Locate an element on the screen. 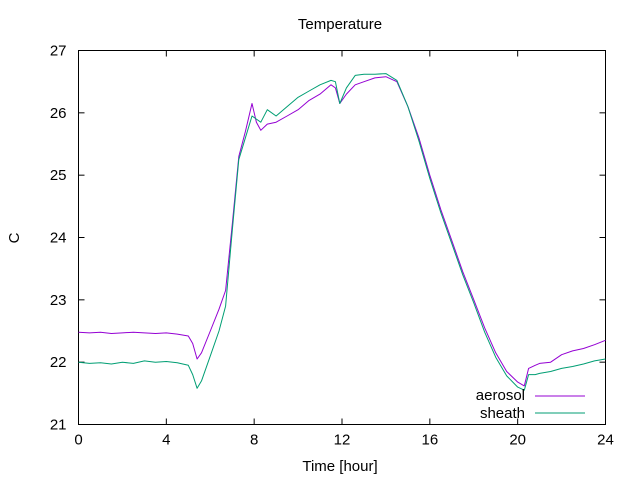  y-axis-label: C is located at coordinates (14, 237).